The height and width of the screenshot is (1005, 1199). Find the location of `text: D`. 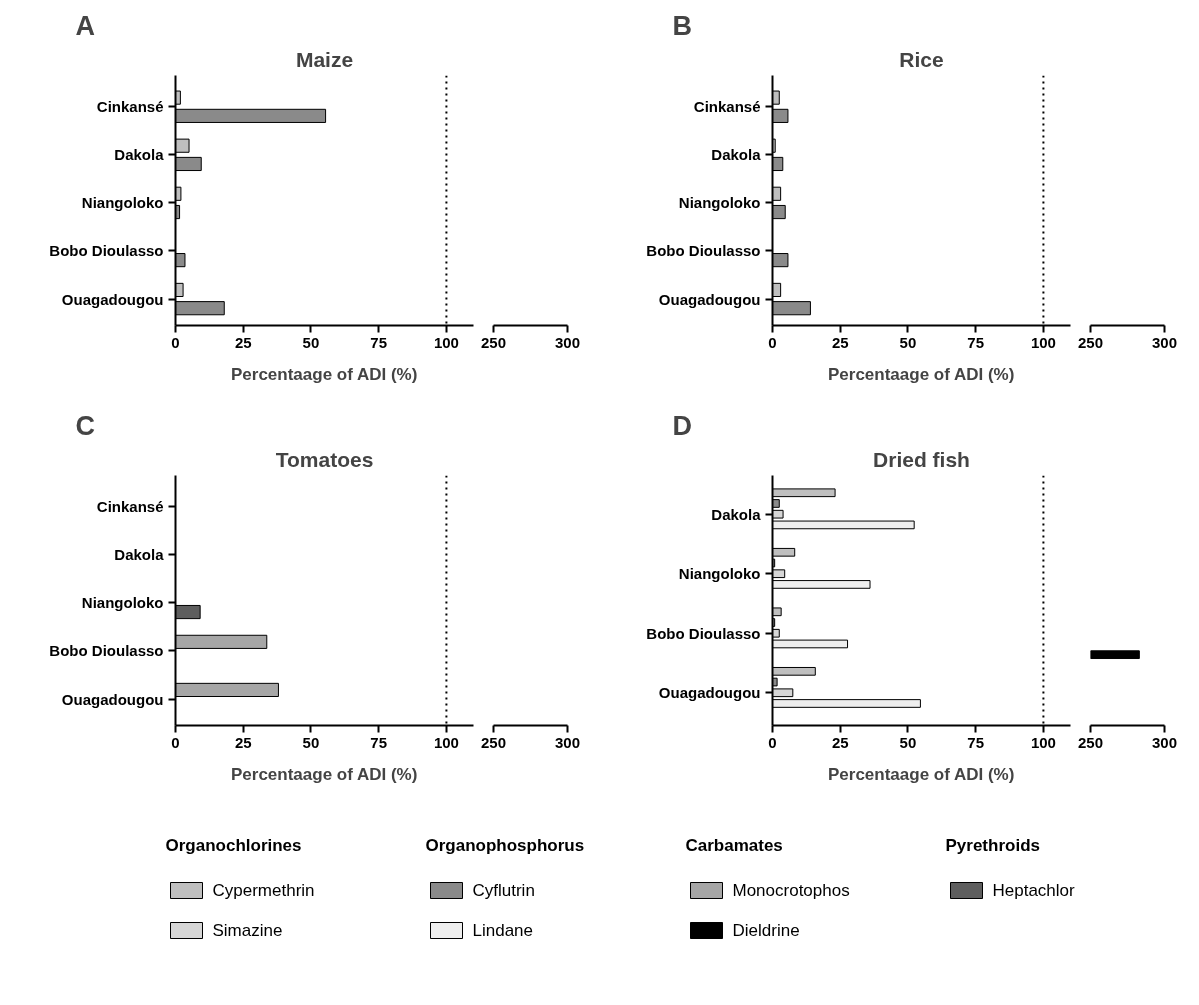

text: D is located at coordinates (682, 425).